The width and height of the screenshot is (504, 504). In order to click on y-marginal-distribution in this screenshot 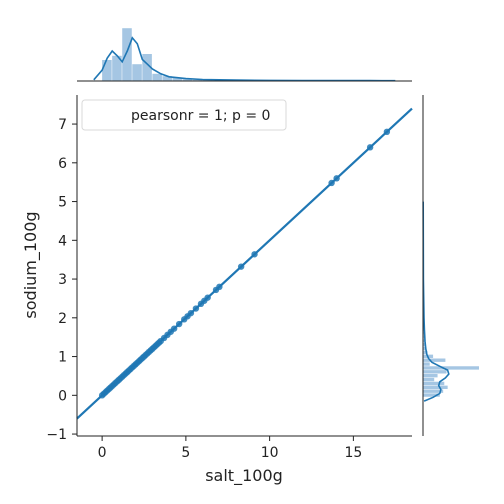, I will do `click(450, 265)`.